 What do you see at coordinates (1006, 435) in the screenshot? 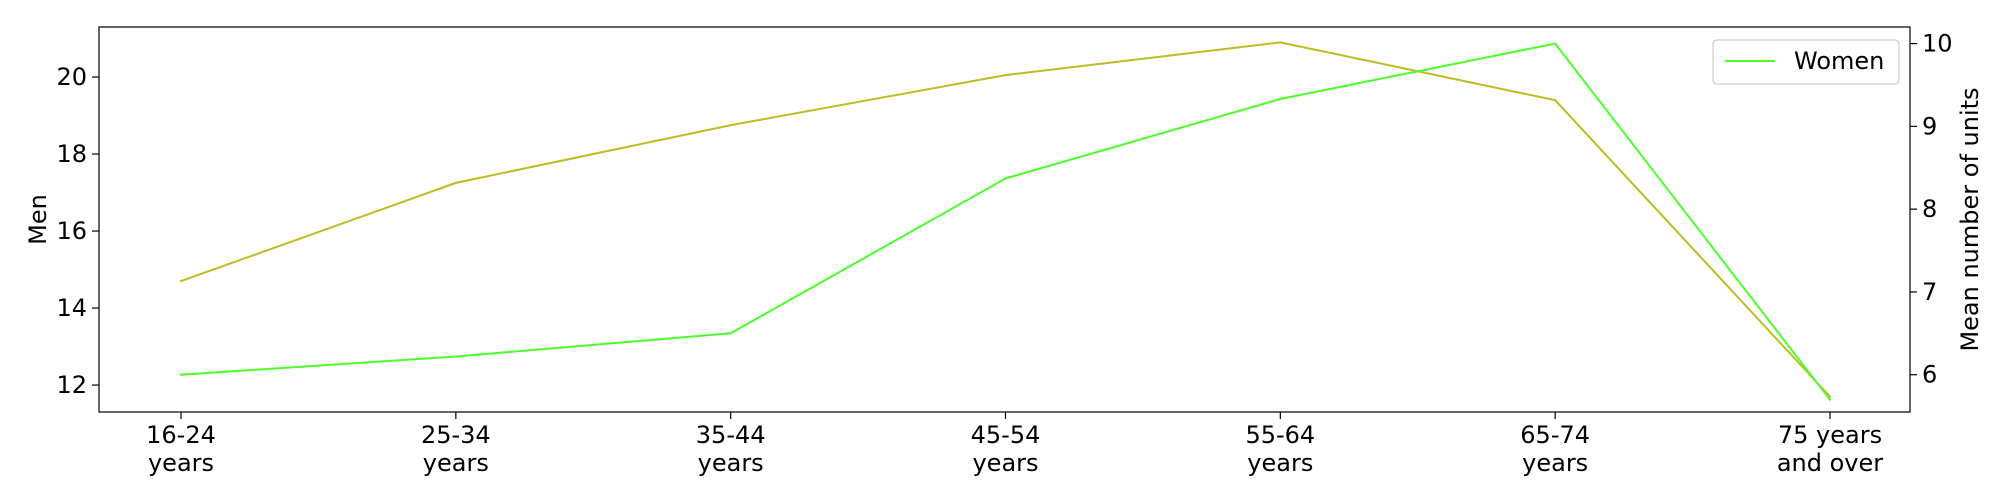
I see `x-tick-label: 45-54` at bounding box center [1006, 435].